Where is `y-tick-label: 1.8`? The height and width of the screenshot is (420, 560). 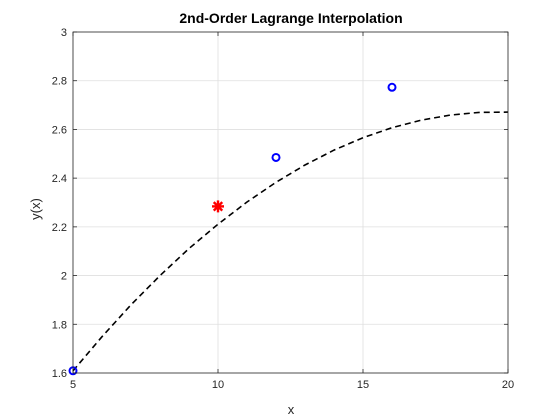 y-tick-label: 1.8 is located at coordinates (59, 325).